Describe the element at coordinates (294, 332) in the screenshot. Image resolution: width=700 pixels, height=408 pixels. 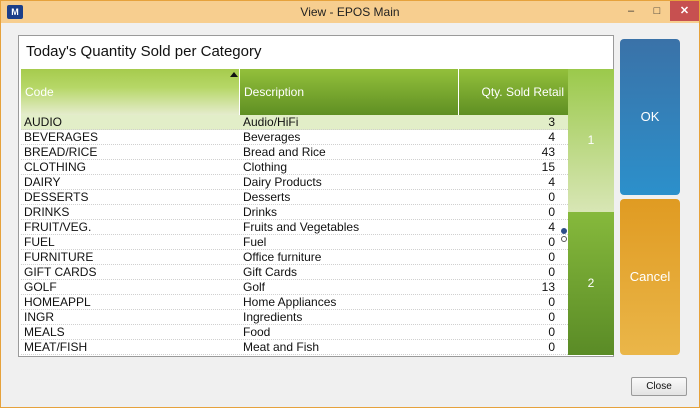
I see `table-row: MEALS Food 0` at that location.